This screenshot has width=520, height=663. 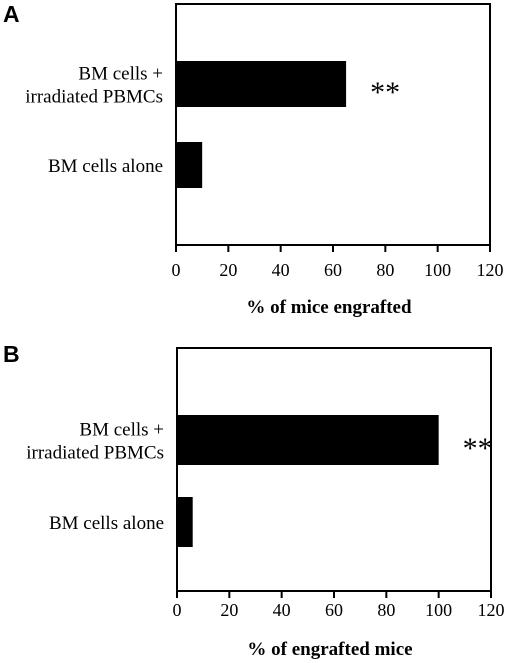 What do you see at coordinates (329, 307) in the screenshot?
I see `x-axis-title: % of mice engrafted` at bounding box center [329, 307].